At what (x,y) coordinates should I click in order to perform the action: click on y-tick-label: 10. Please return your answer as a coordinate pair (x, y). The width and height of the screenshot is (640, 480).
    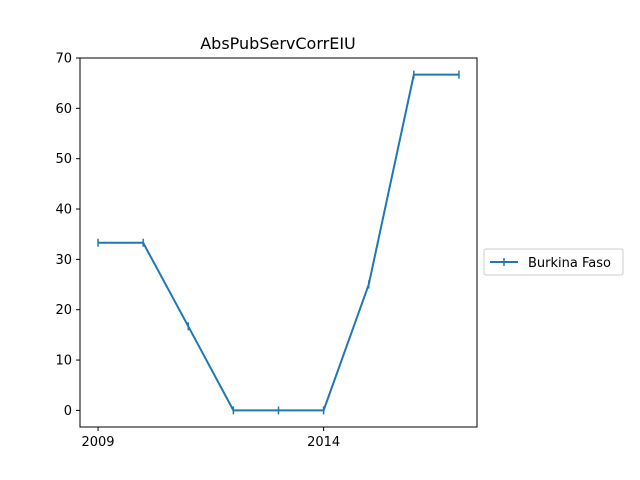
    Looking at the image, I should click on (63, 361).